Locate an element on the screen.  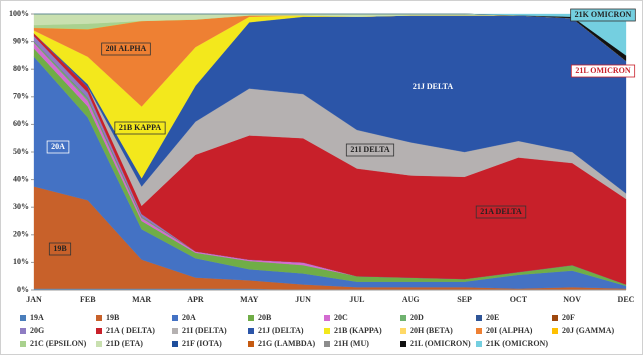
legend-label: 20H (BETA) is located at coordinates (431, 330).